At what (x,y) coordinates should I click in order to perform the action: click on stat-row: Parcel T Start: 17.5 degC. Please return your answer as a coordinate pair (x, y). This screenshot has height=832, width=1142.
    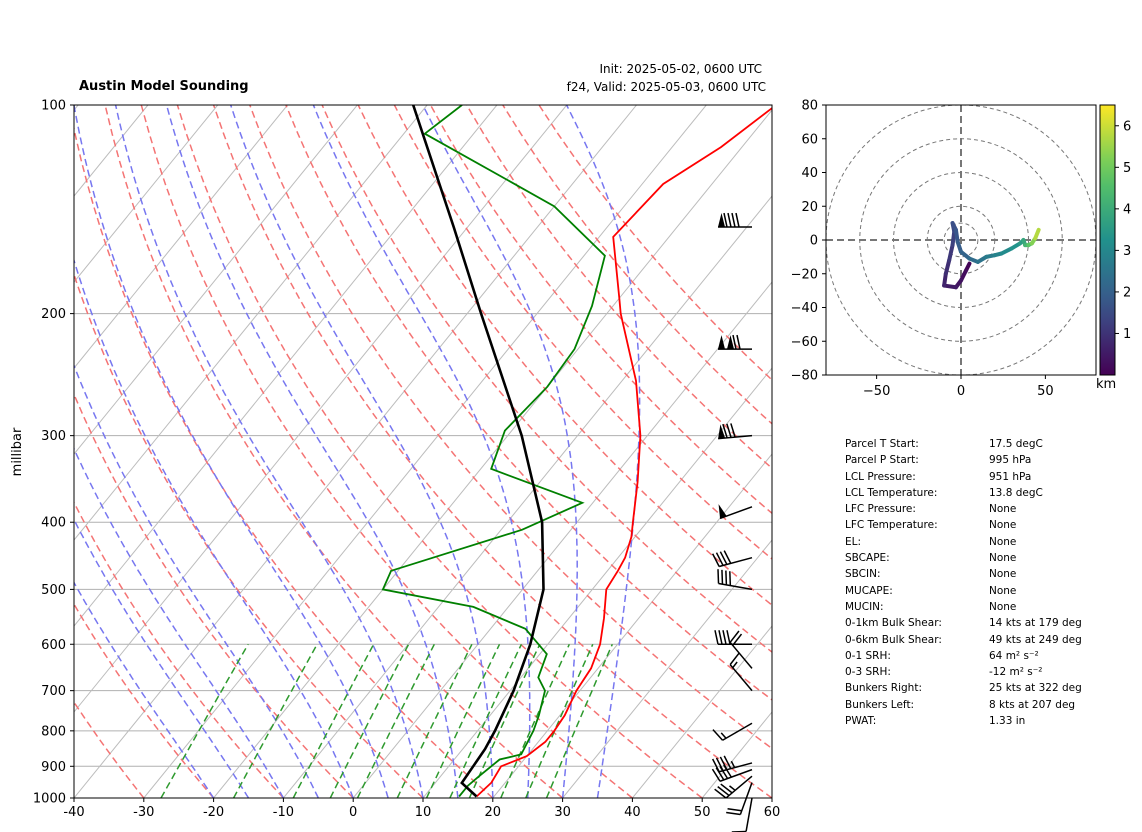
    Looking at the image, I should click on (985, 446).